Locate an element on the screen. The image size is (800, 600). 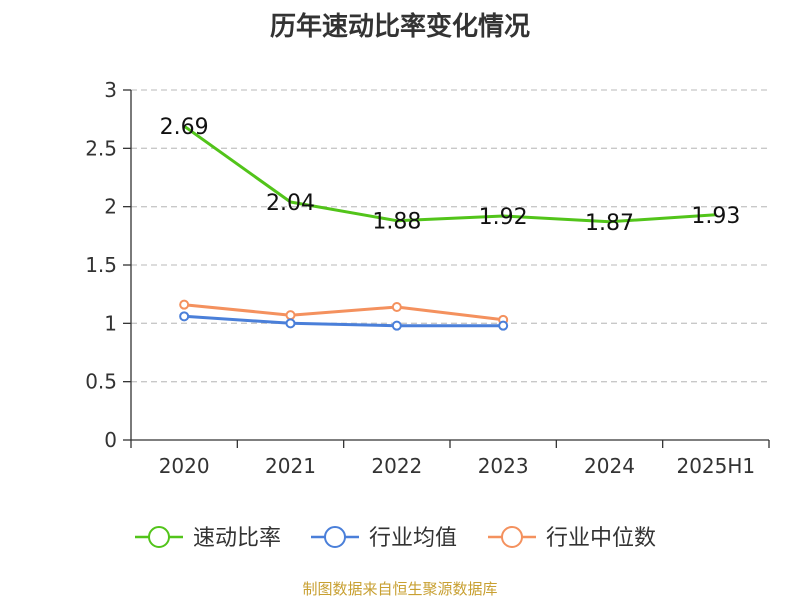
legend: 速动比率 行业均值 行业中位数 is located at coordinates (395, 538).